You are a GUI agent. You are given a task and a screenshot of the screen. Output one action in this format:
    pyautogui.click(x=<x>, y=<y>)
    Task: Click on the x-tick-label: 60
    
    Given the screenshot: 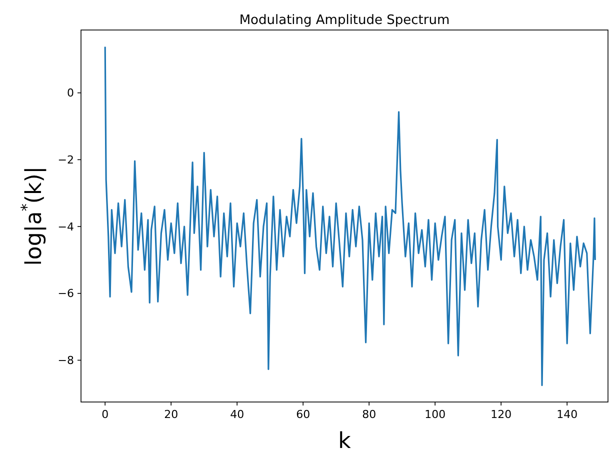 What is the action you would take?
    pyautogui.click(x=303, y=414)
    